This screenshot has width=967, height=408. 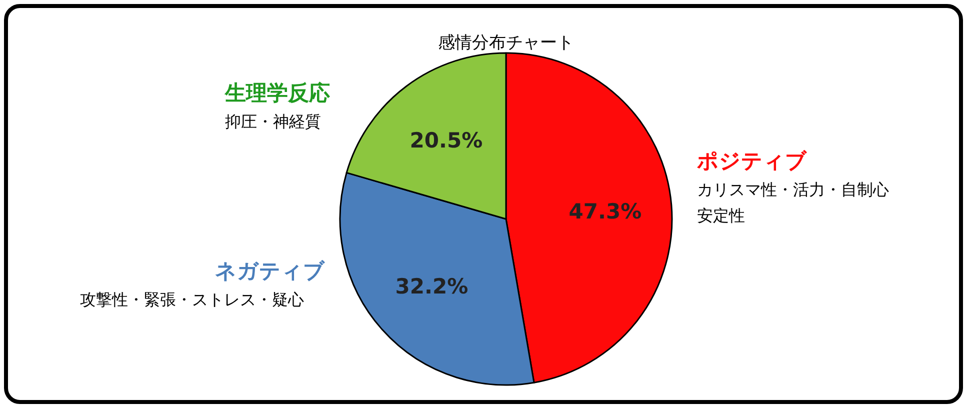 I want to click on data-label: 47.3%, so click(x=605, y=212).